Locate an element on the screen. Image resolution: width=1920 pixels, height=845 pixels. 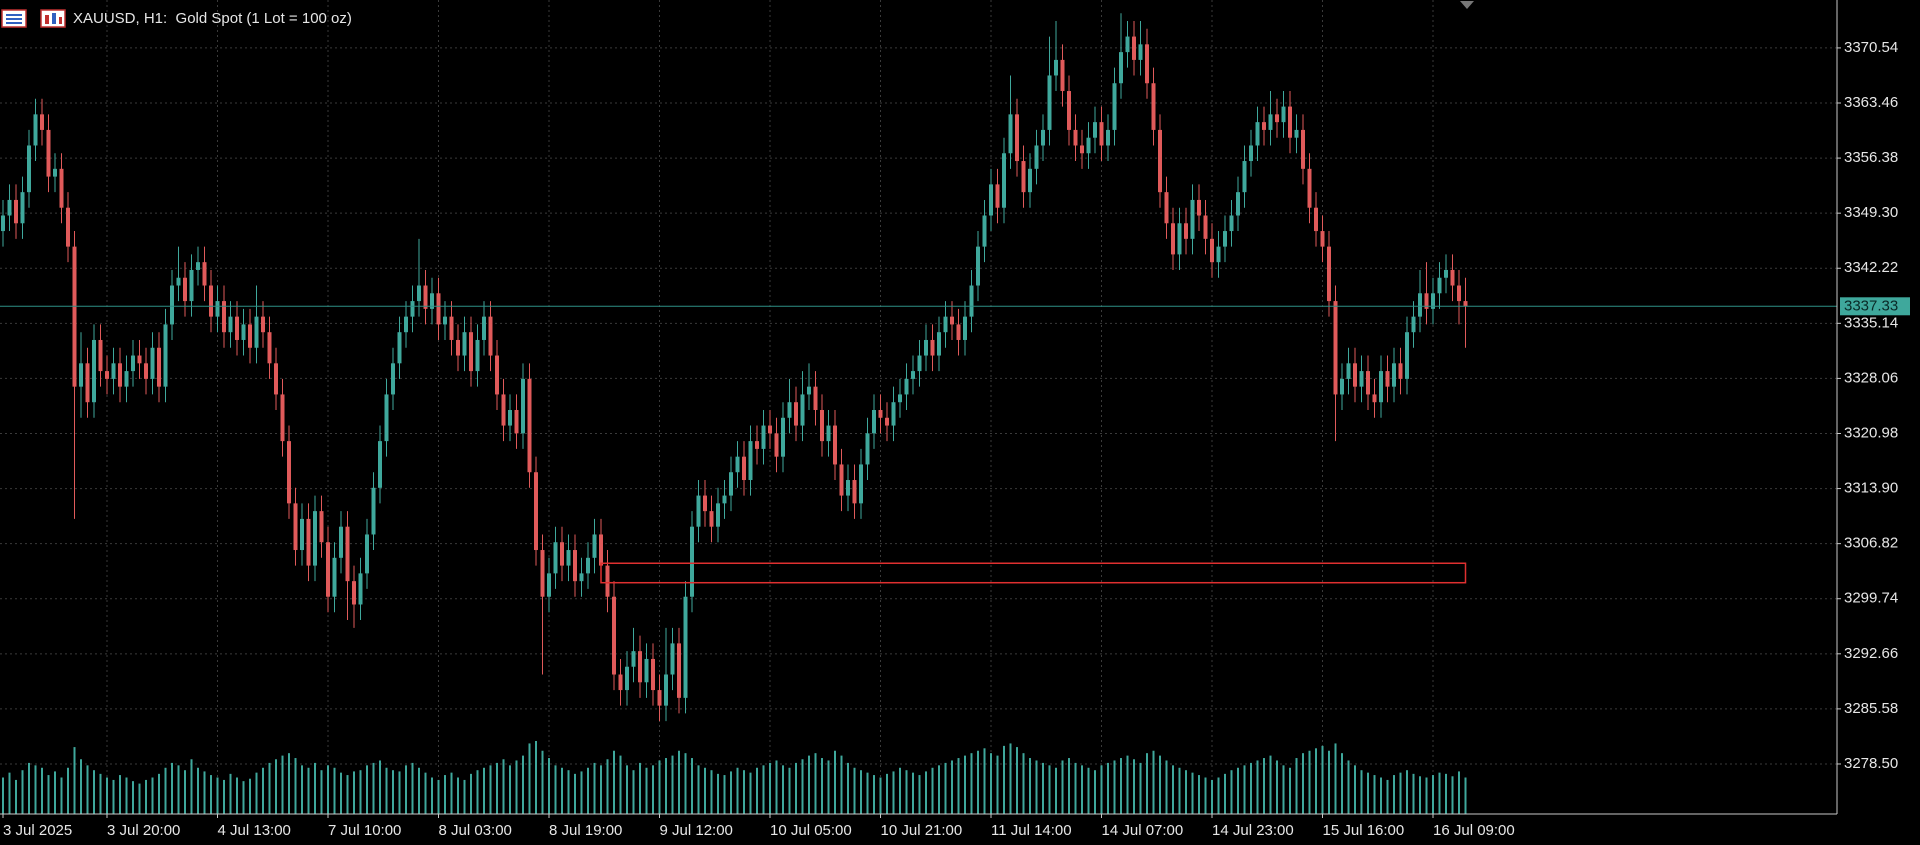
x-tick-label: 4 Jul 13:00 is located at coordinates (254, 830).